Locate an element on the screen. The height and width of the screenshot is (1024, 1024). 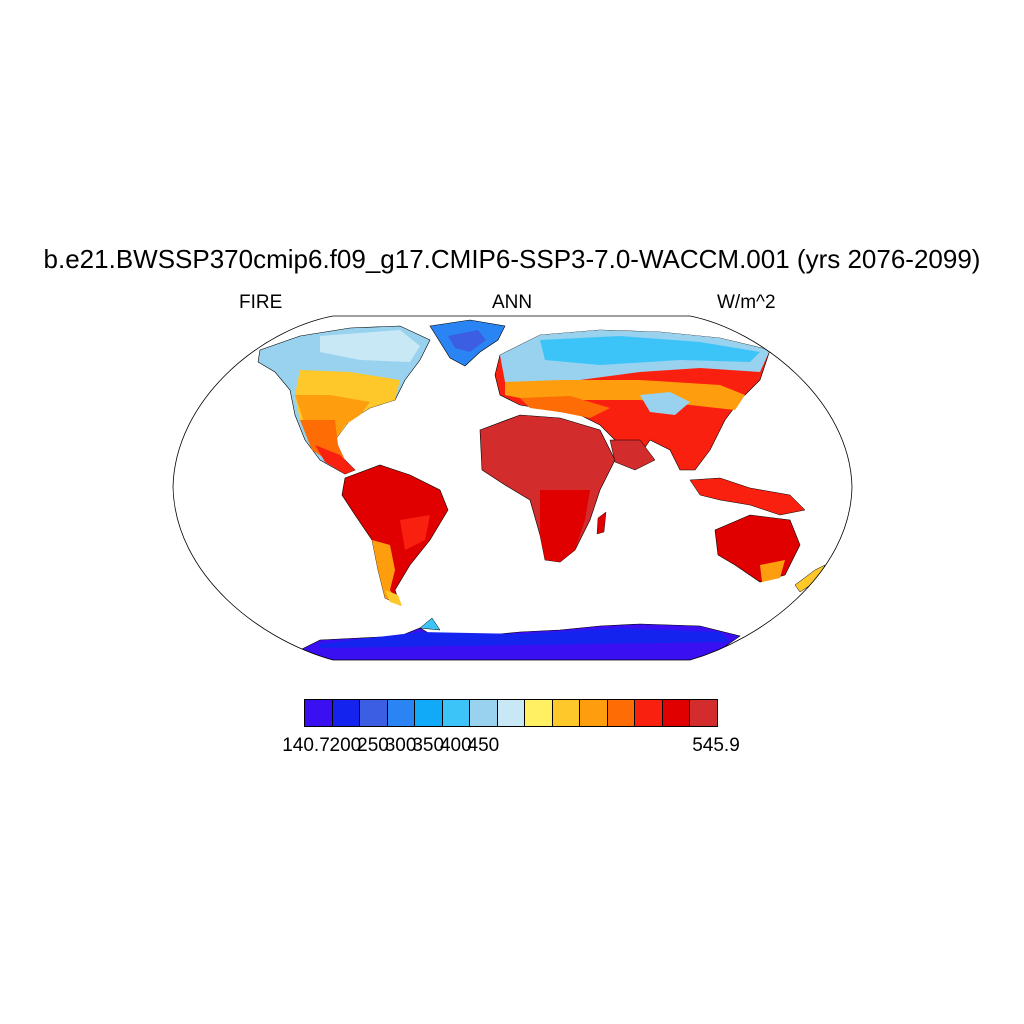
left-string: FIRE is located at coordinates (261, 302).